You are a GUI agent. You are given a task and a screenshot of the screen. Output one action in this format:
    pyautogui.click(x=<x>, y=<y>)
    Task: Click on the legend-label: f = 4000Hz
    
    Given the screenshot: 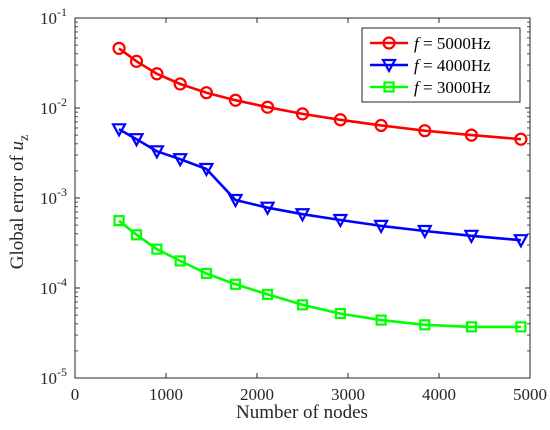 What is the action you would take?
    pyautogui.click(x=452, y=65)
    